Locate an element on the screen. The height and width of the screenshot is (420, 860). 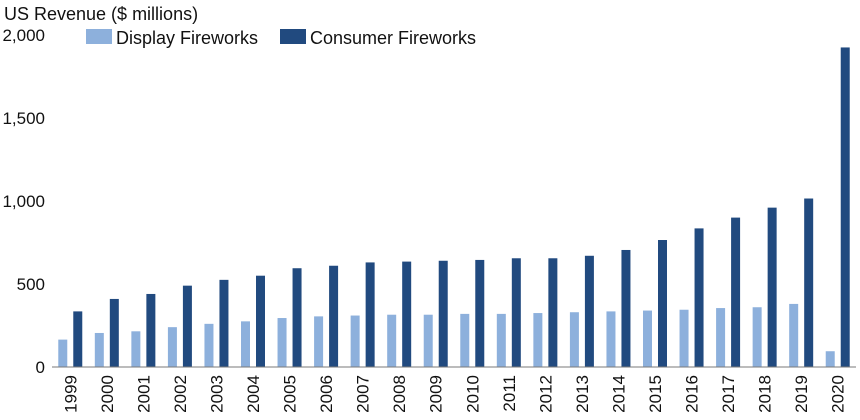
bar-display-2010 is located at coordinates (465, 340).